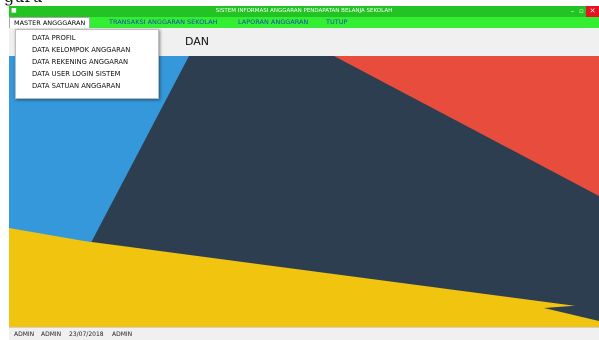 The width and height of the screenshot is (599, 340). What do you see at coordinates (571, 312) in the screenshot?
I see `wallpaper-navy-sliver` at bounding box center [571, 312].